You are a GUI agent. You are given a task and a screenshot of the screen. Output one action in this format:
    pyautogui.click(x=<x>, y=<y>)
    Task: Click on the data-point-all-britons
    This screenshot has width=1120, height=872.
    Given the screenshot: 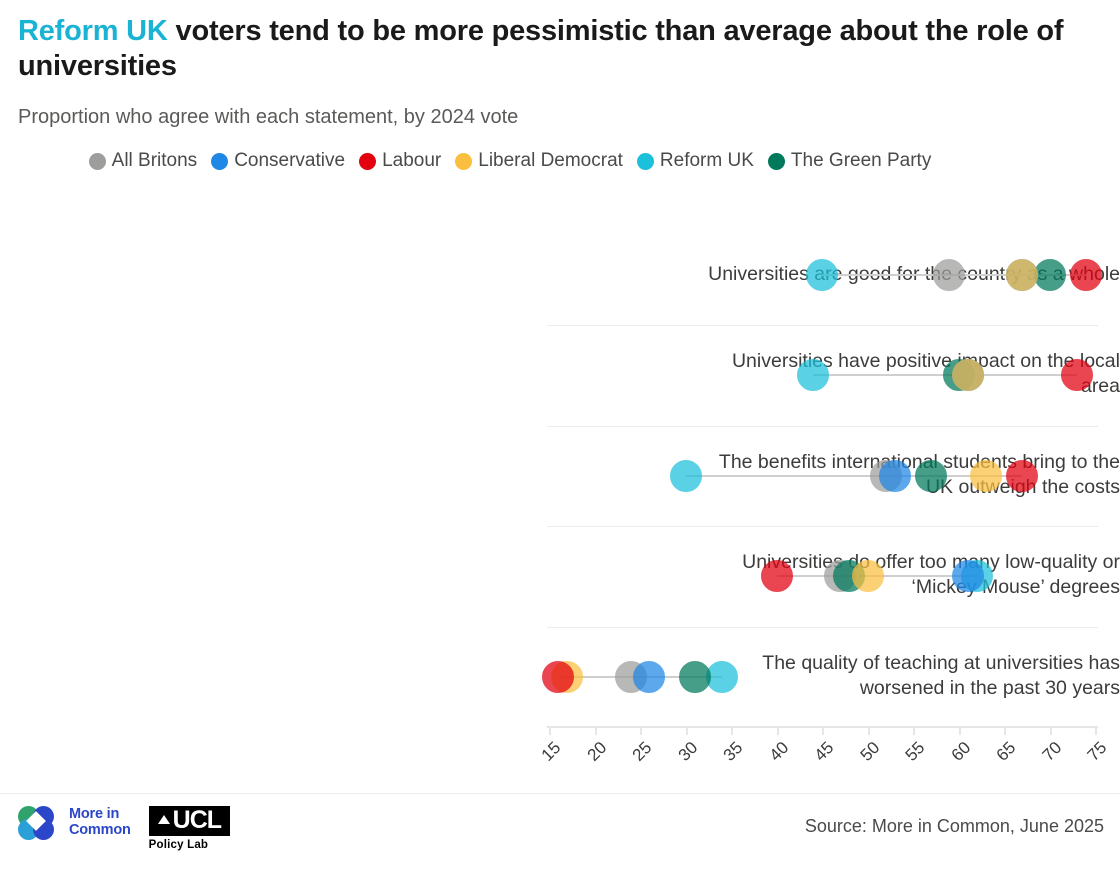 What is the action you would take?
    pyautogui.click(x=949, y=275)
    